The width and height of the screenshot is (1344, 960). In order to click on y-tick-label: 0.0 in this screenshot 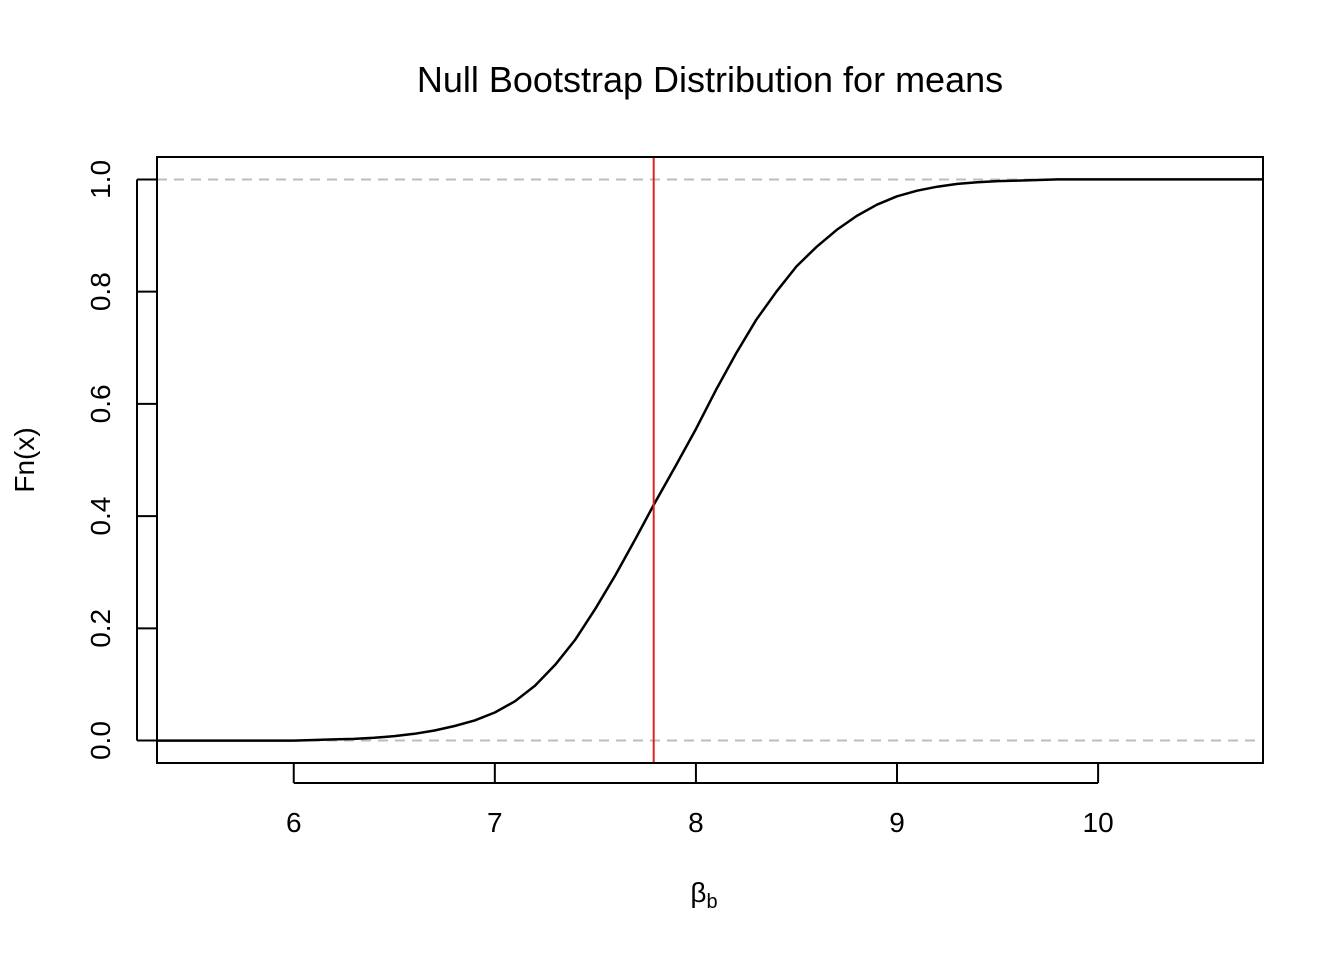, I will do `click(100, 740)`.